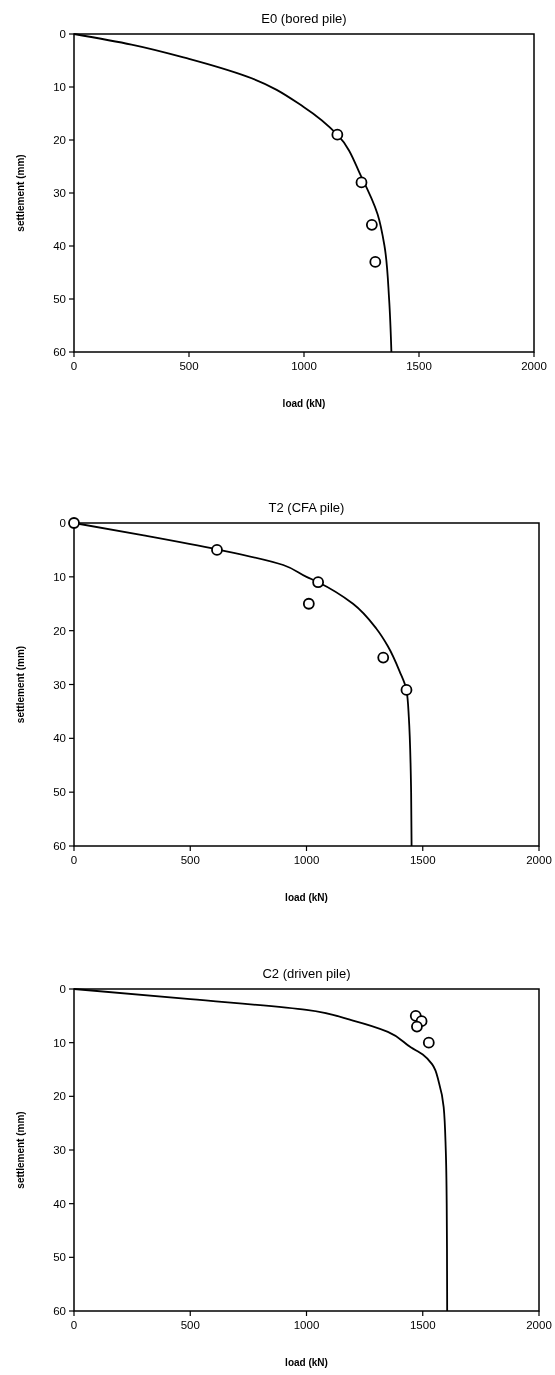  Describe the element at coordinates (306, 973) in the screenshot. I see `chart-title: C2 (driven pile)` at that location.